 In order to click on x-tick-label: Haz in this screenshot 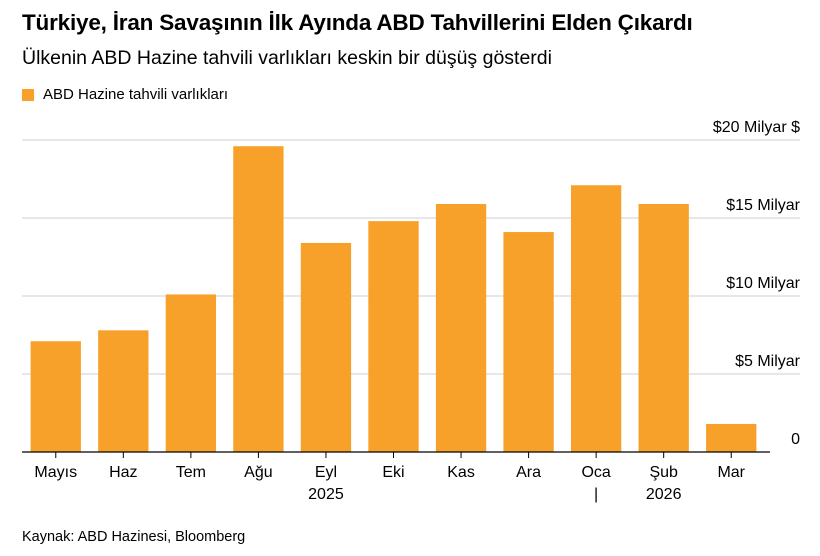, I will do `click(123, 472)`.